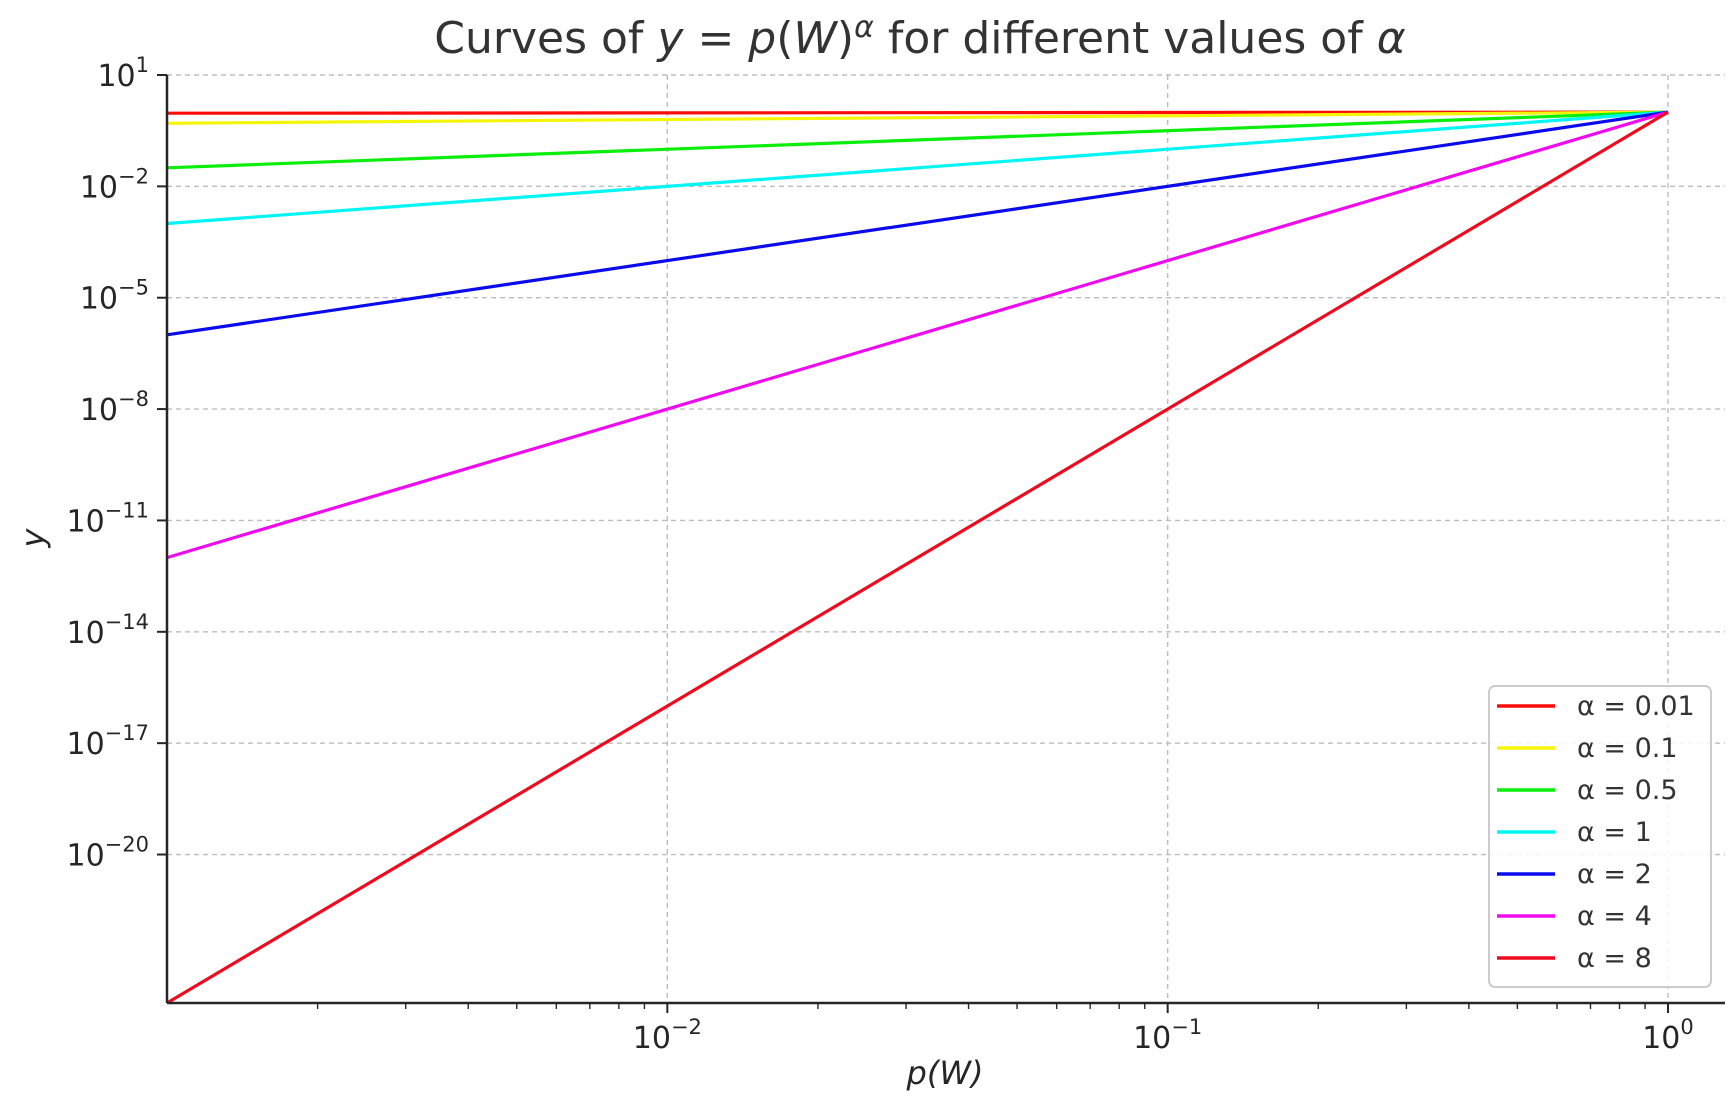  I want to click on title-suffix: for different values of, so click(1125, 38).